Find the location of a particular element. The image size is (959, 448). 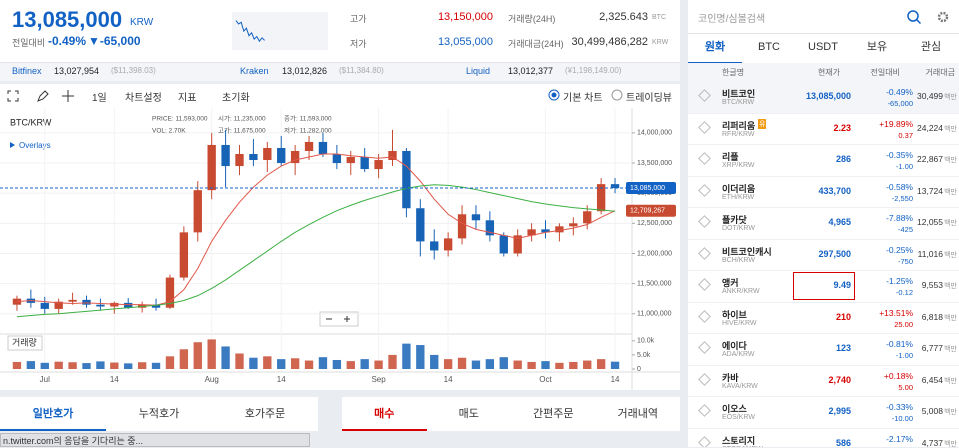

tab: 거래내역 is located at coordinates (637, 414).